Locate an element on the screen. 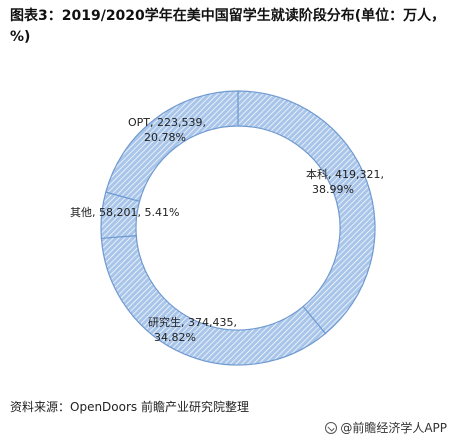  slice-label-line2: 20.78% is located at coordinates (165, 137).